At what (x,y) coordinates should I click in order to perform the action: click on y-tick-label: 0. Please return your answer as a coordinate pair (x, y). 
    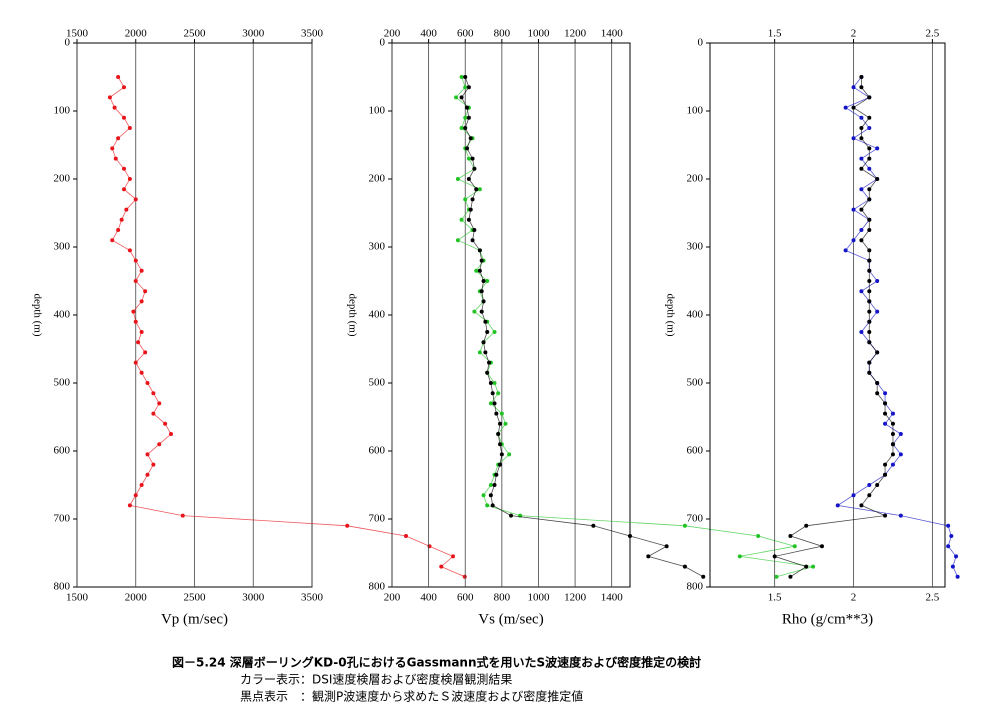
    Looking at the image, I should click on (701, 43).